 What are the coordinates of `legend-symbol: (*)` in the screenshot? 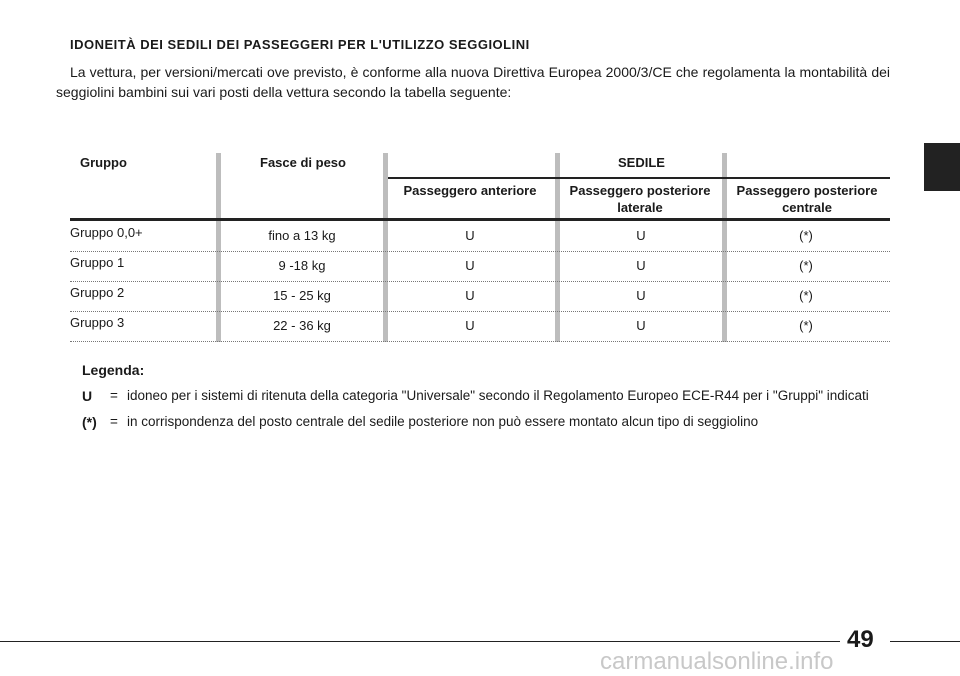 It's located at (89, 422).